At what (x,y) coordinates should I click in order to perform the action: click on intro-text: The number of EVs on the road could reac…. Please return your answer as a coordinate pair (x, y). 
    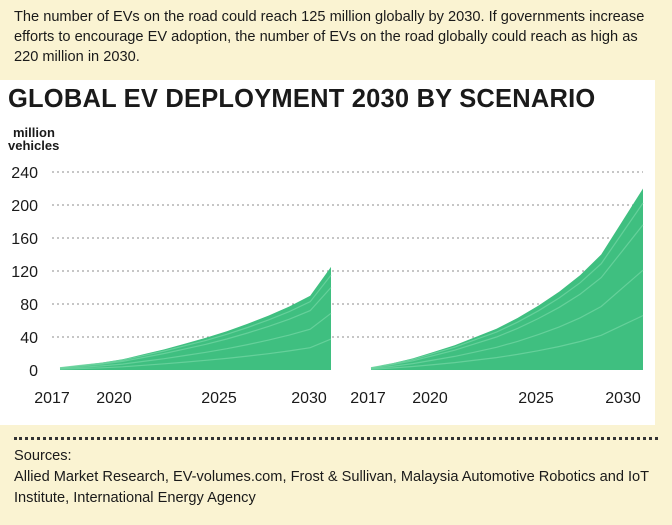
    Looking at the image, I should click on (329, 37).